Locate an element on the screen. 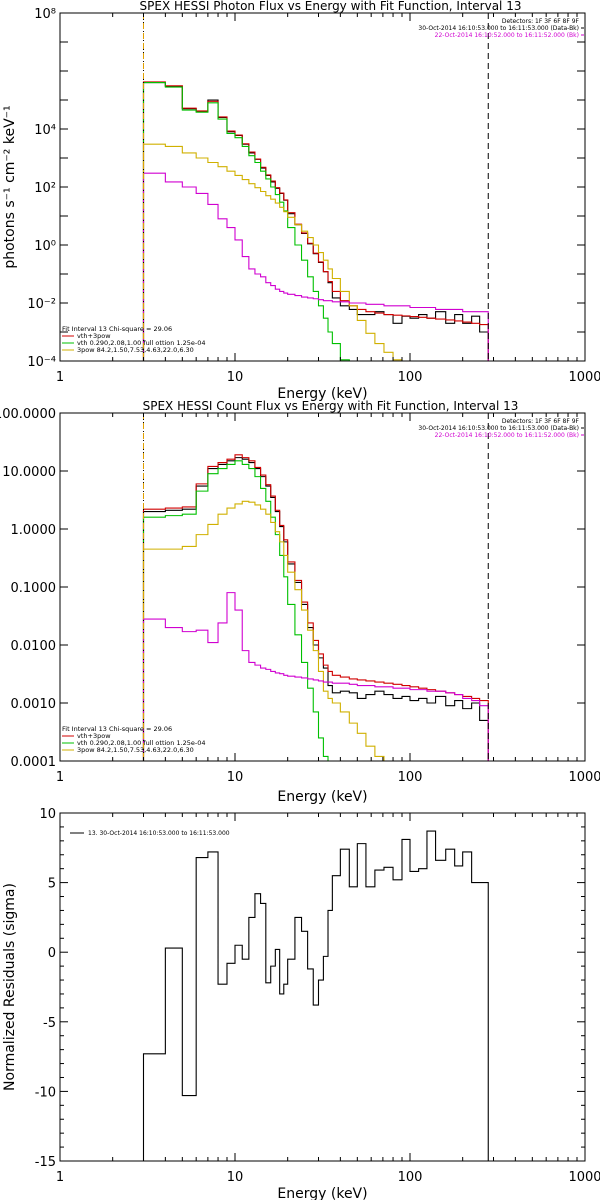  y-tick-label: 0 is located at coordinates (52, 953).